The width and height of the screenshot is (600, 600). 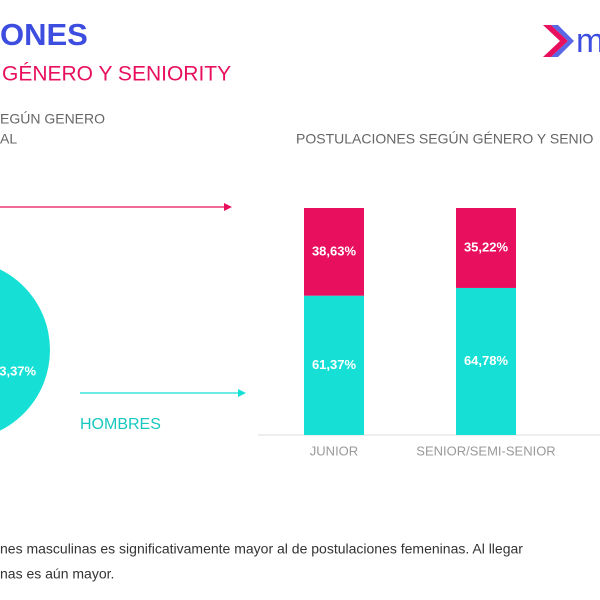 What do you see at coordinates (8, 139) in the screenshot?
I see `pie-subtitle: AL` at bounding box center [8, 139].